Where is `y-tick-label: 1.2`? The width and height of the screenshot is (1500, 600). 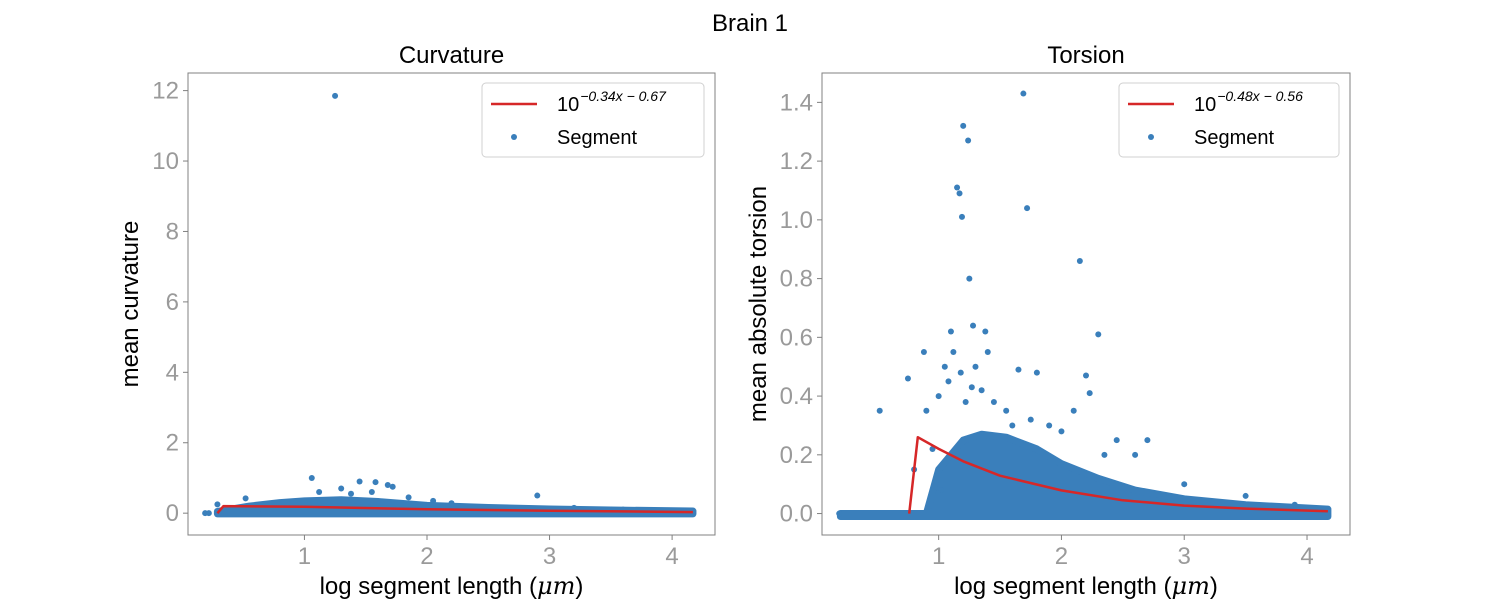 y-tick-label: 1.2 is located at coordinates (796, 161).